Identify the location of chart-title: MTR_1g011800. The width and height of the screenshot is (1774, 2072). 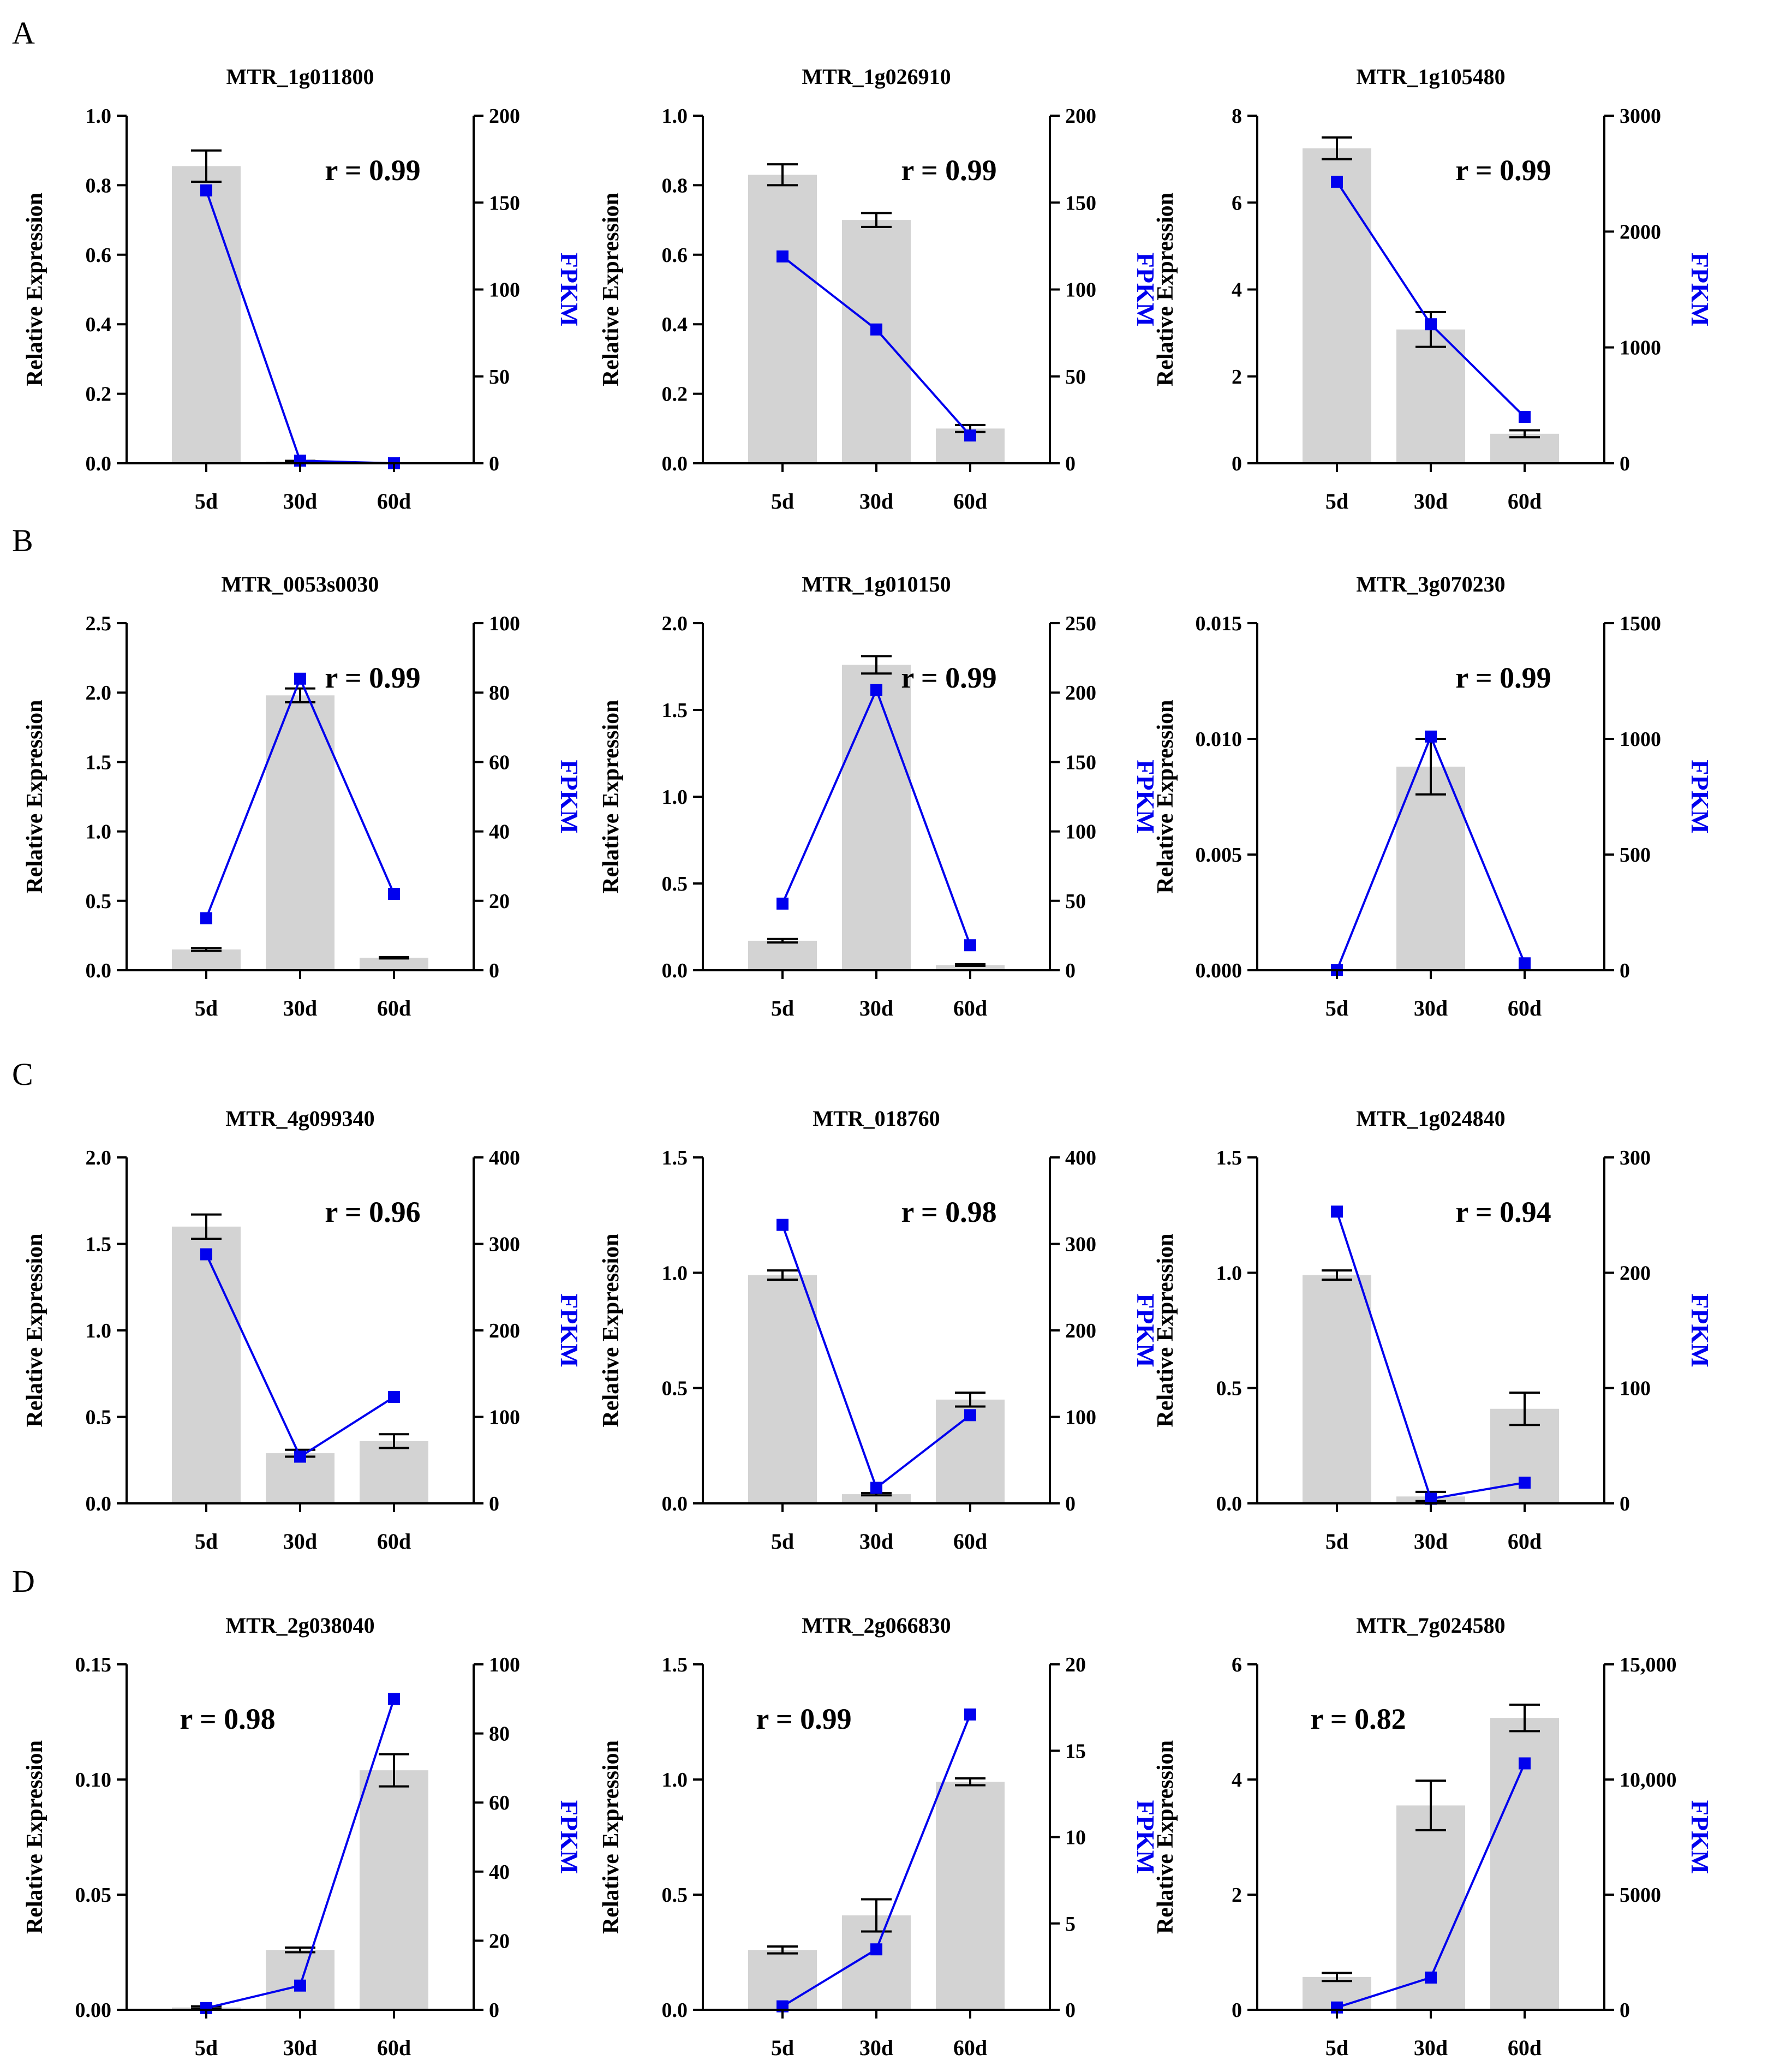
(300, 77).